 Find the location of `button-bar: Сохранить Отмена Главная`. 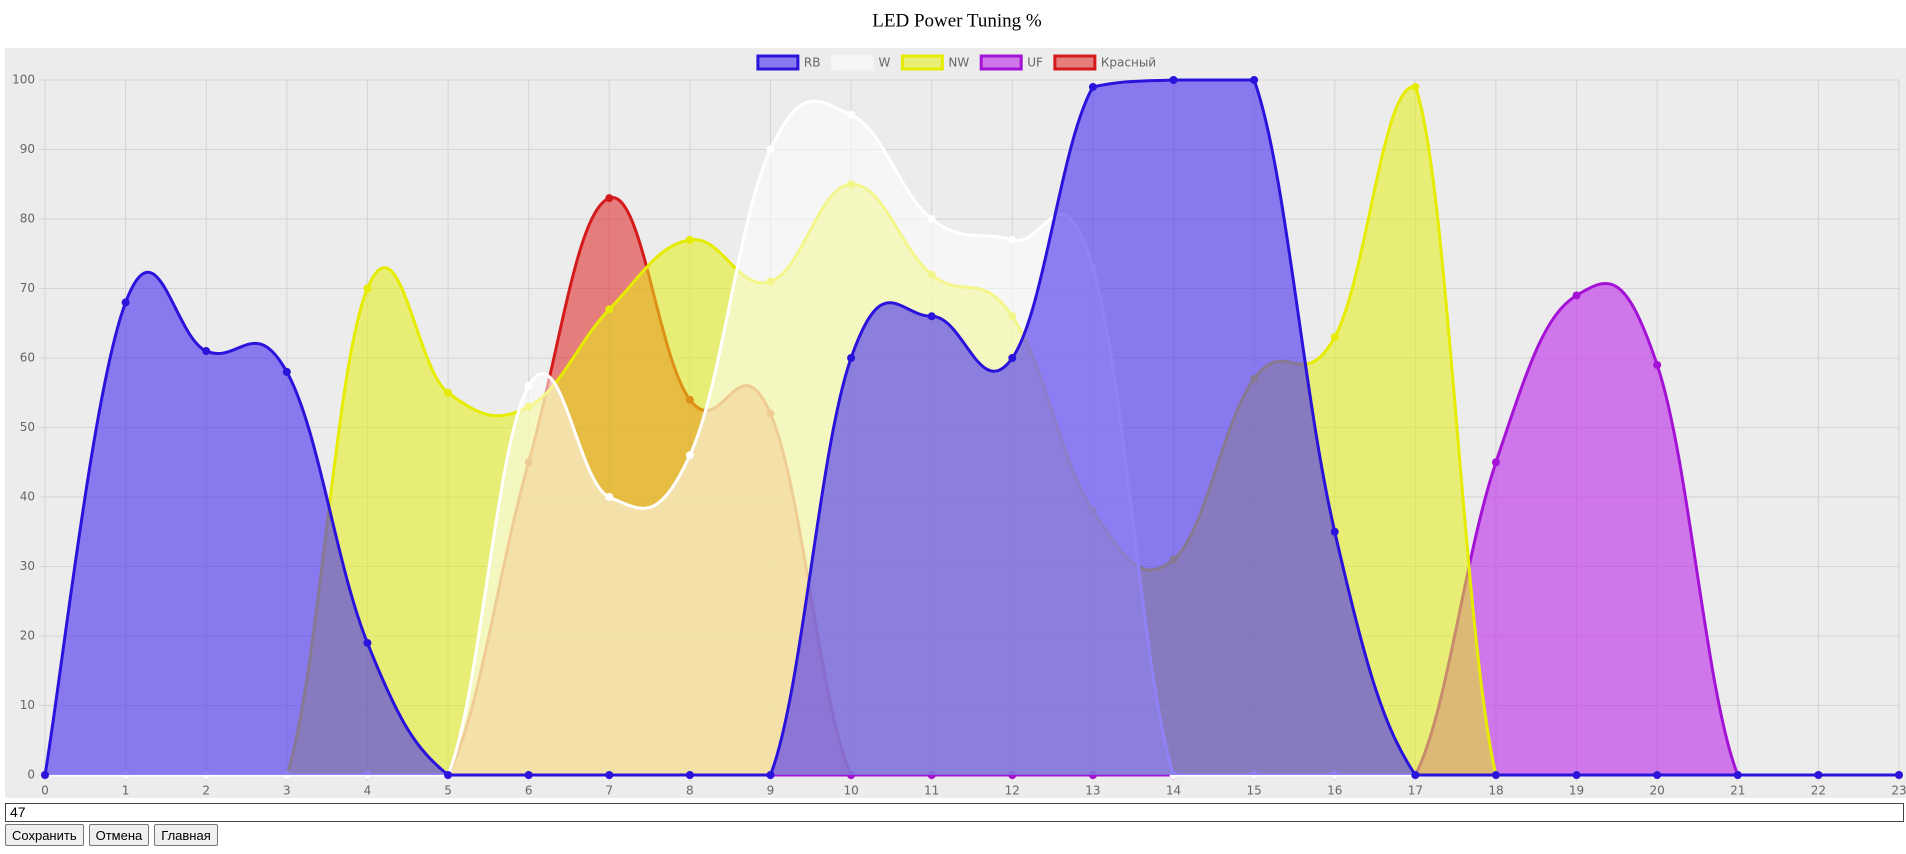

button-bar: Сохранить Отмена Главная is located at coordinates (111, 835).